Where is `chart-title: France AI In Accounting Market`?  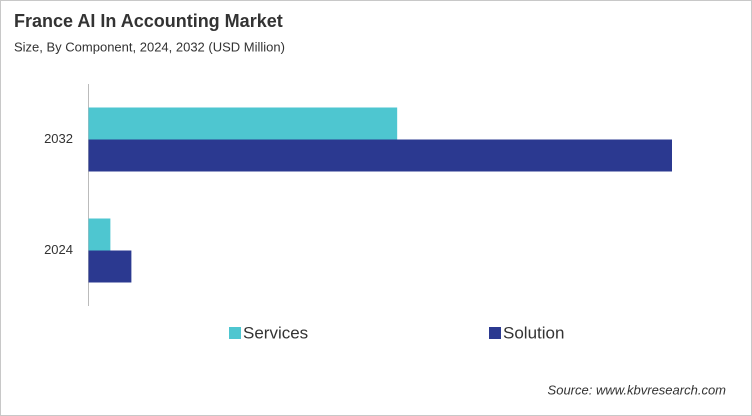
chart-title: France AI In Accounting Market is located at coordinates (148, 21).